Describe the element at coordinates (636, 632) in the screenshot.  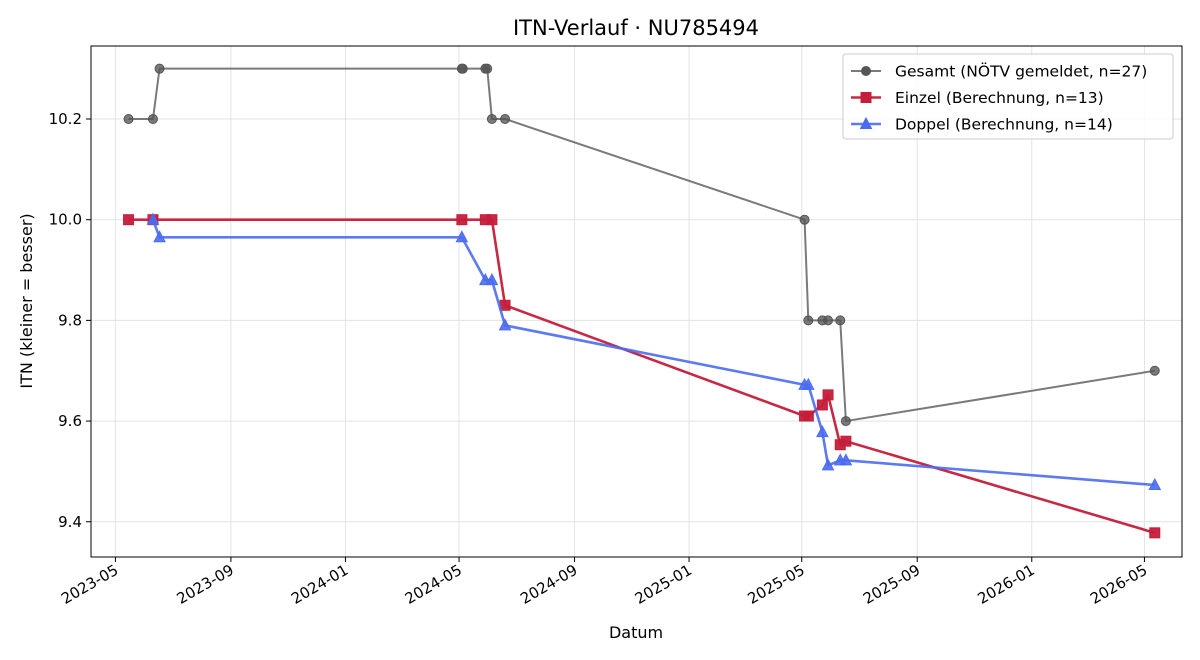
I see `x-axis-label: Datum` at that location.